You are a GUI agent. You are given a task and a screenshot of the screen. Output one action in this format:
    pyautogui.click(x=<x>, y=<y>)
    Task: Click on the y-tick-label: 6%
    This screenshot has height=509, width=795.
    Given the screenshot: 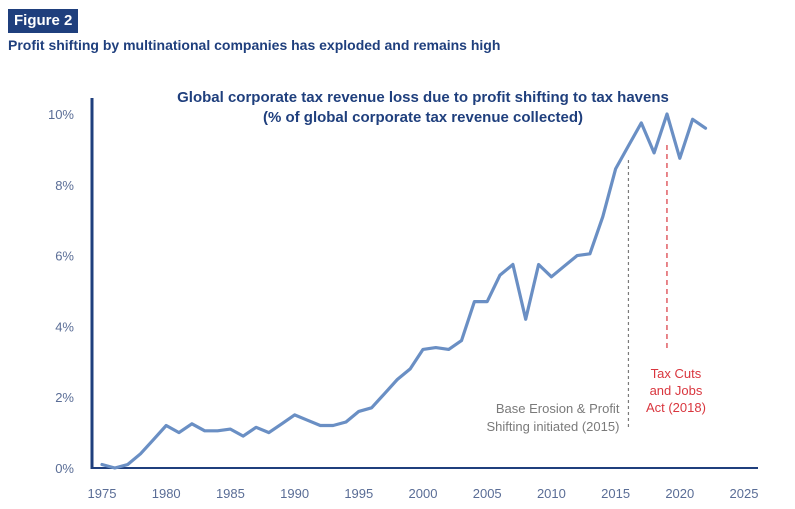 What is the action you would take?
    pyautogui.click(x=64, y=256)
    